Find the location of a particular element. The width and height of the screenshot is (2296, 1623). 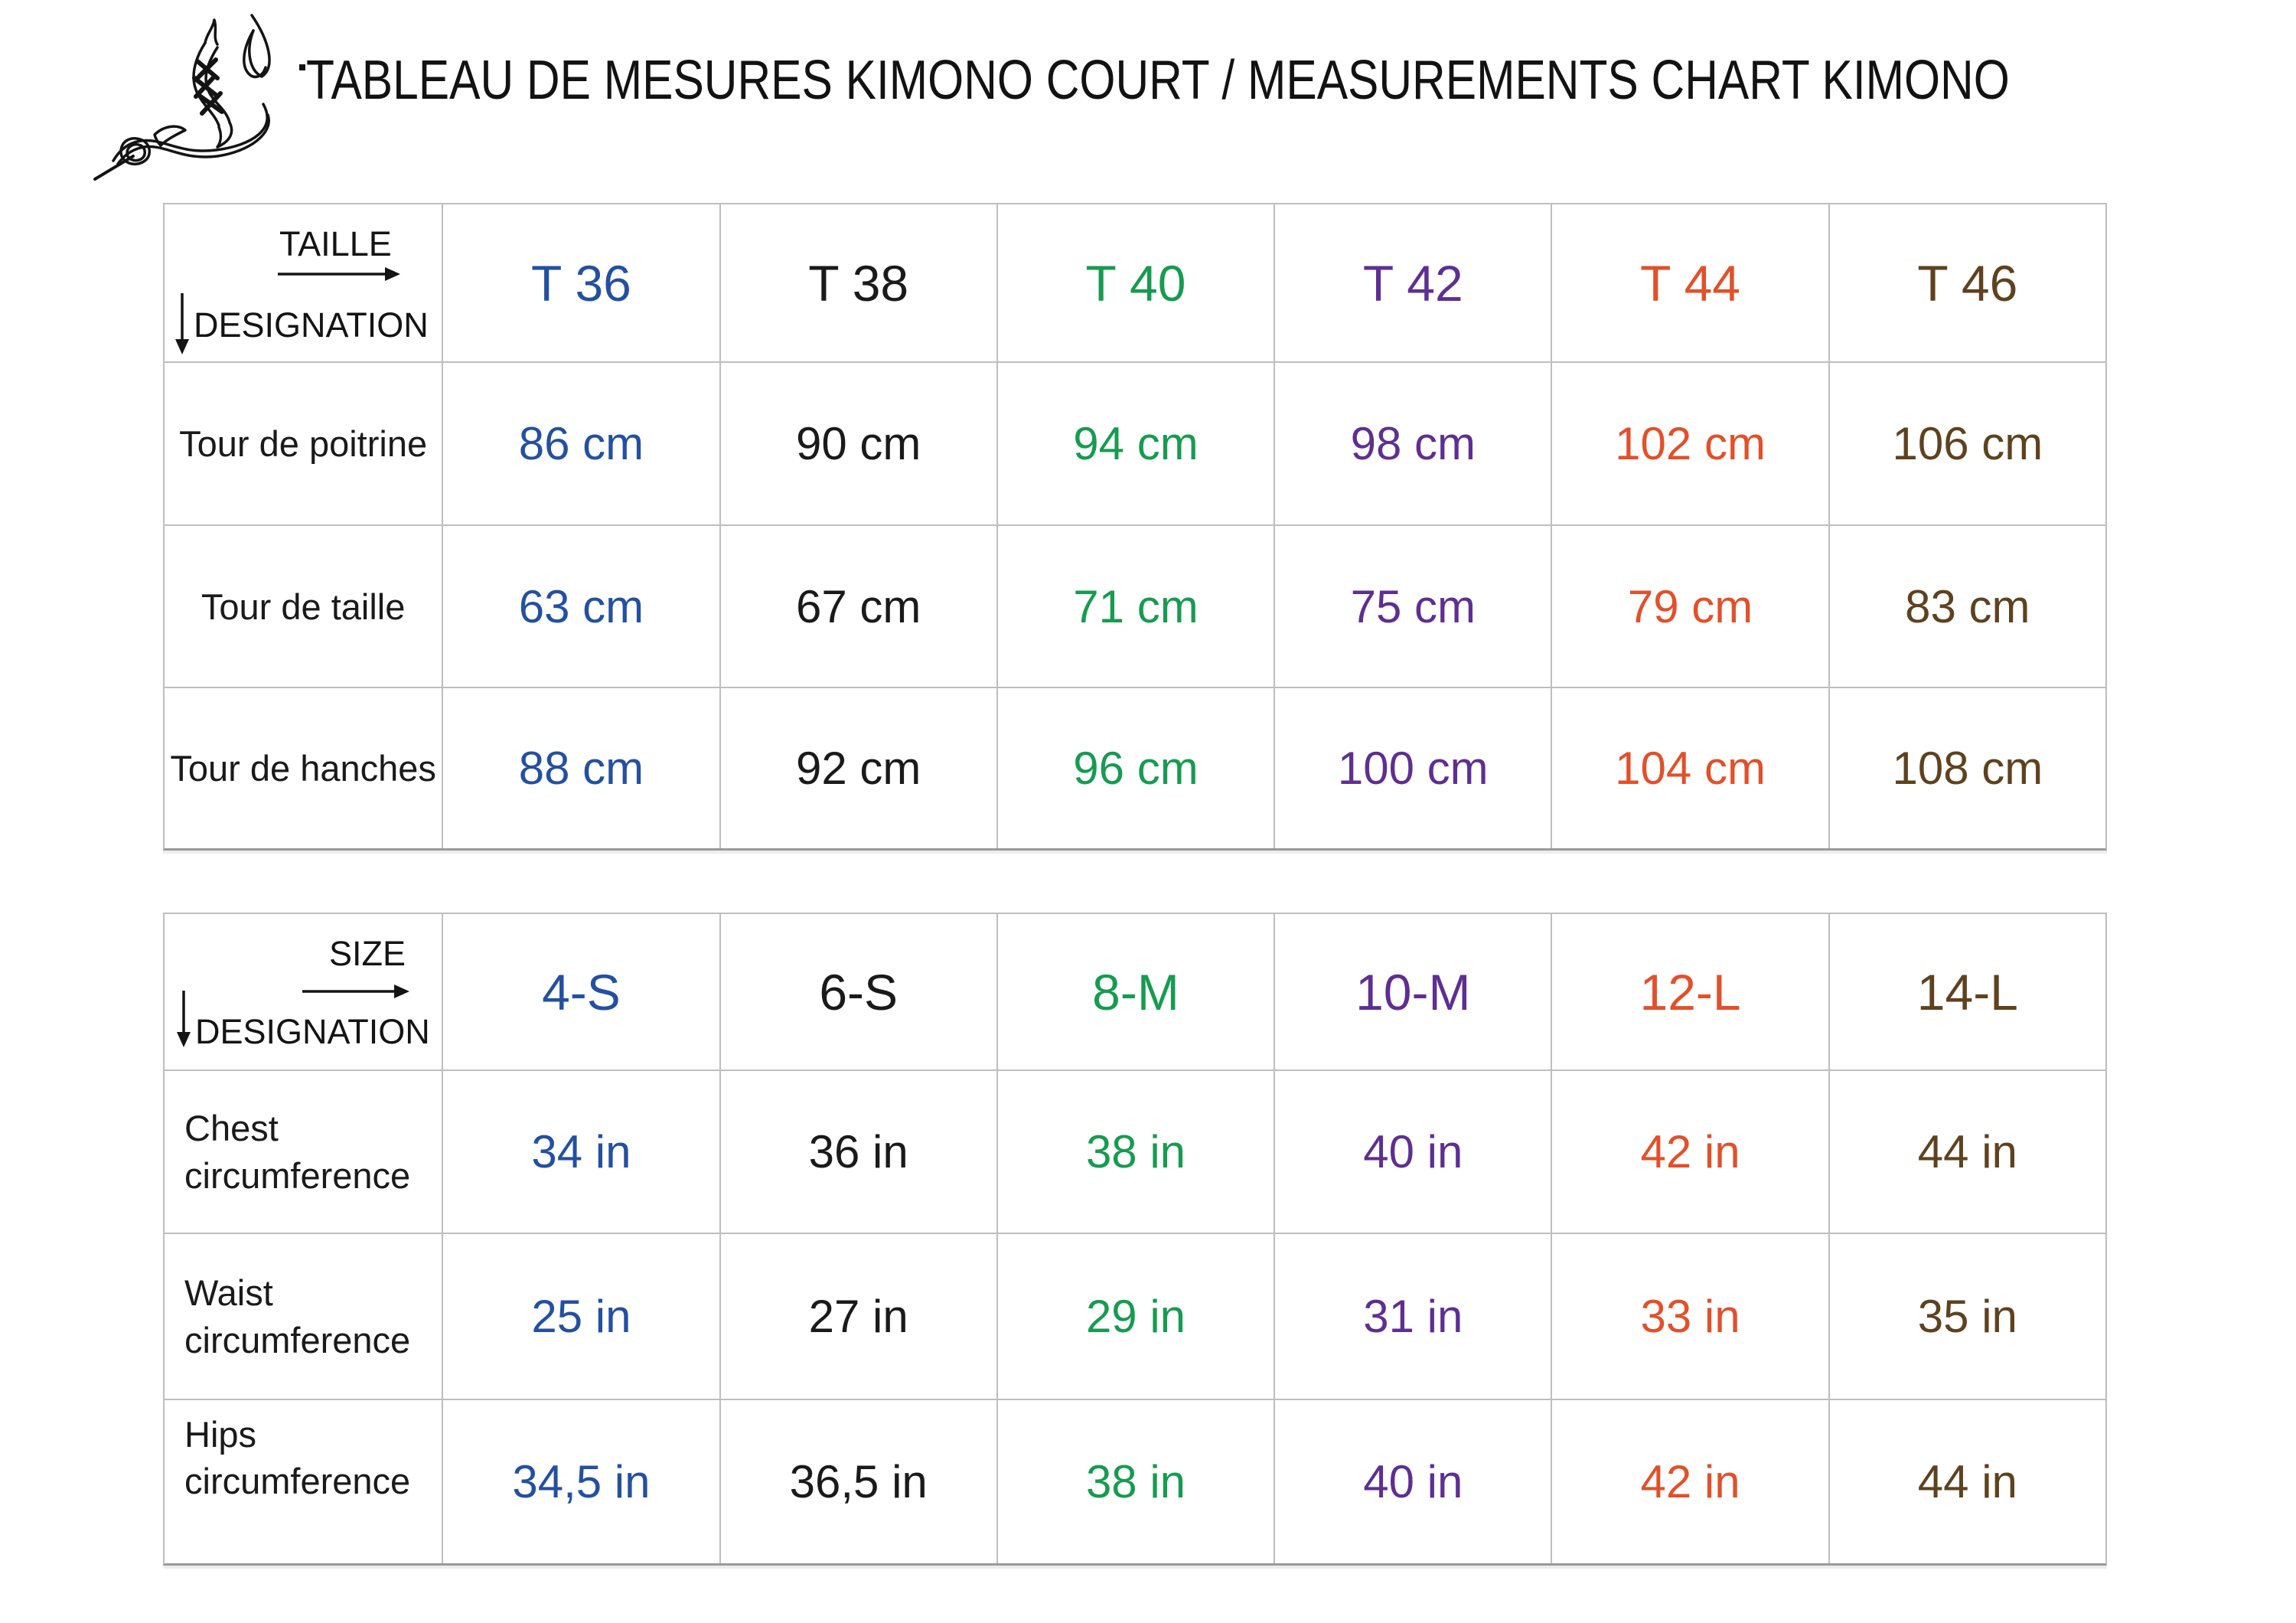

column-header: 10-M is located at coordinates (1412, 992).